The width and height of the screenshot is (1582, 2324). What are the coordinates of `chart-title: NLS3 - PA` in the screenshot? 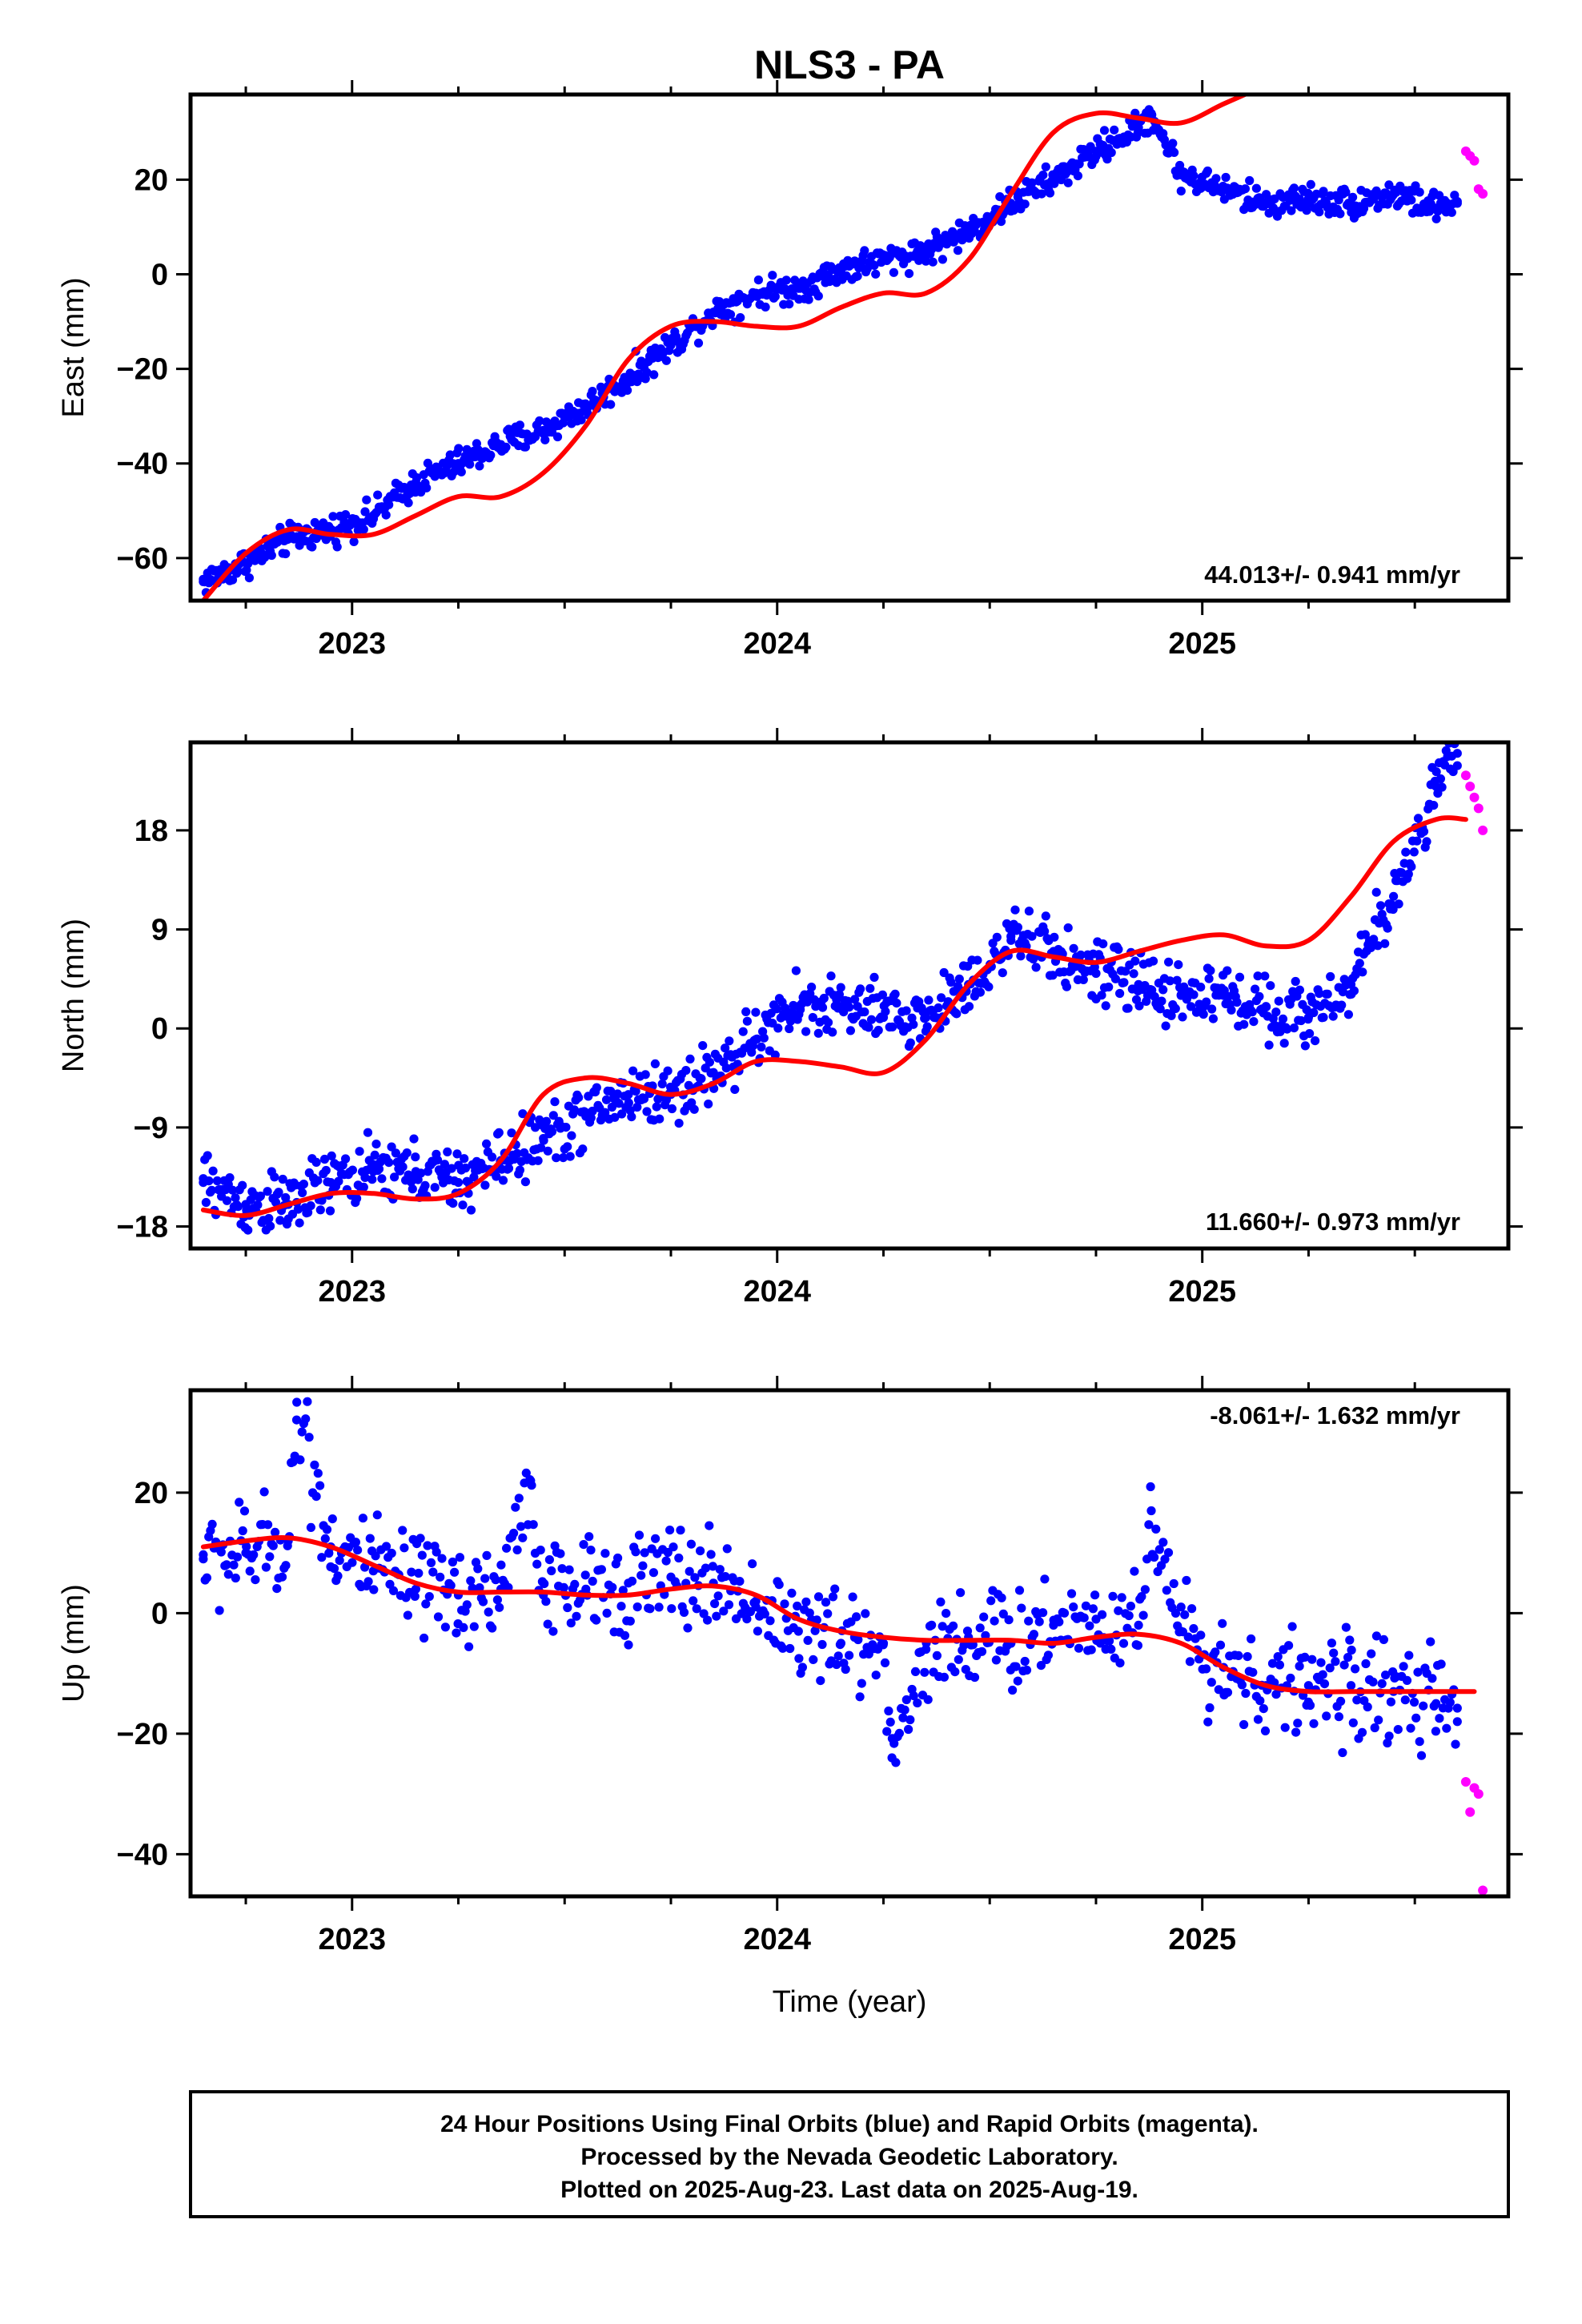 It's located at (849, 64).